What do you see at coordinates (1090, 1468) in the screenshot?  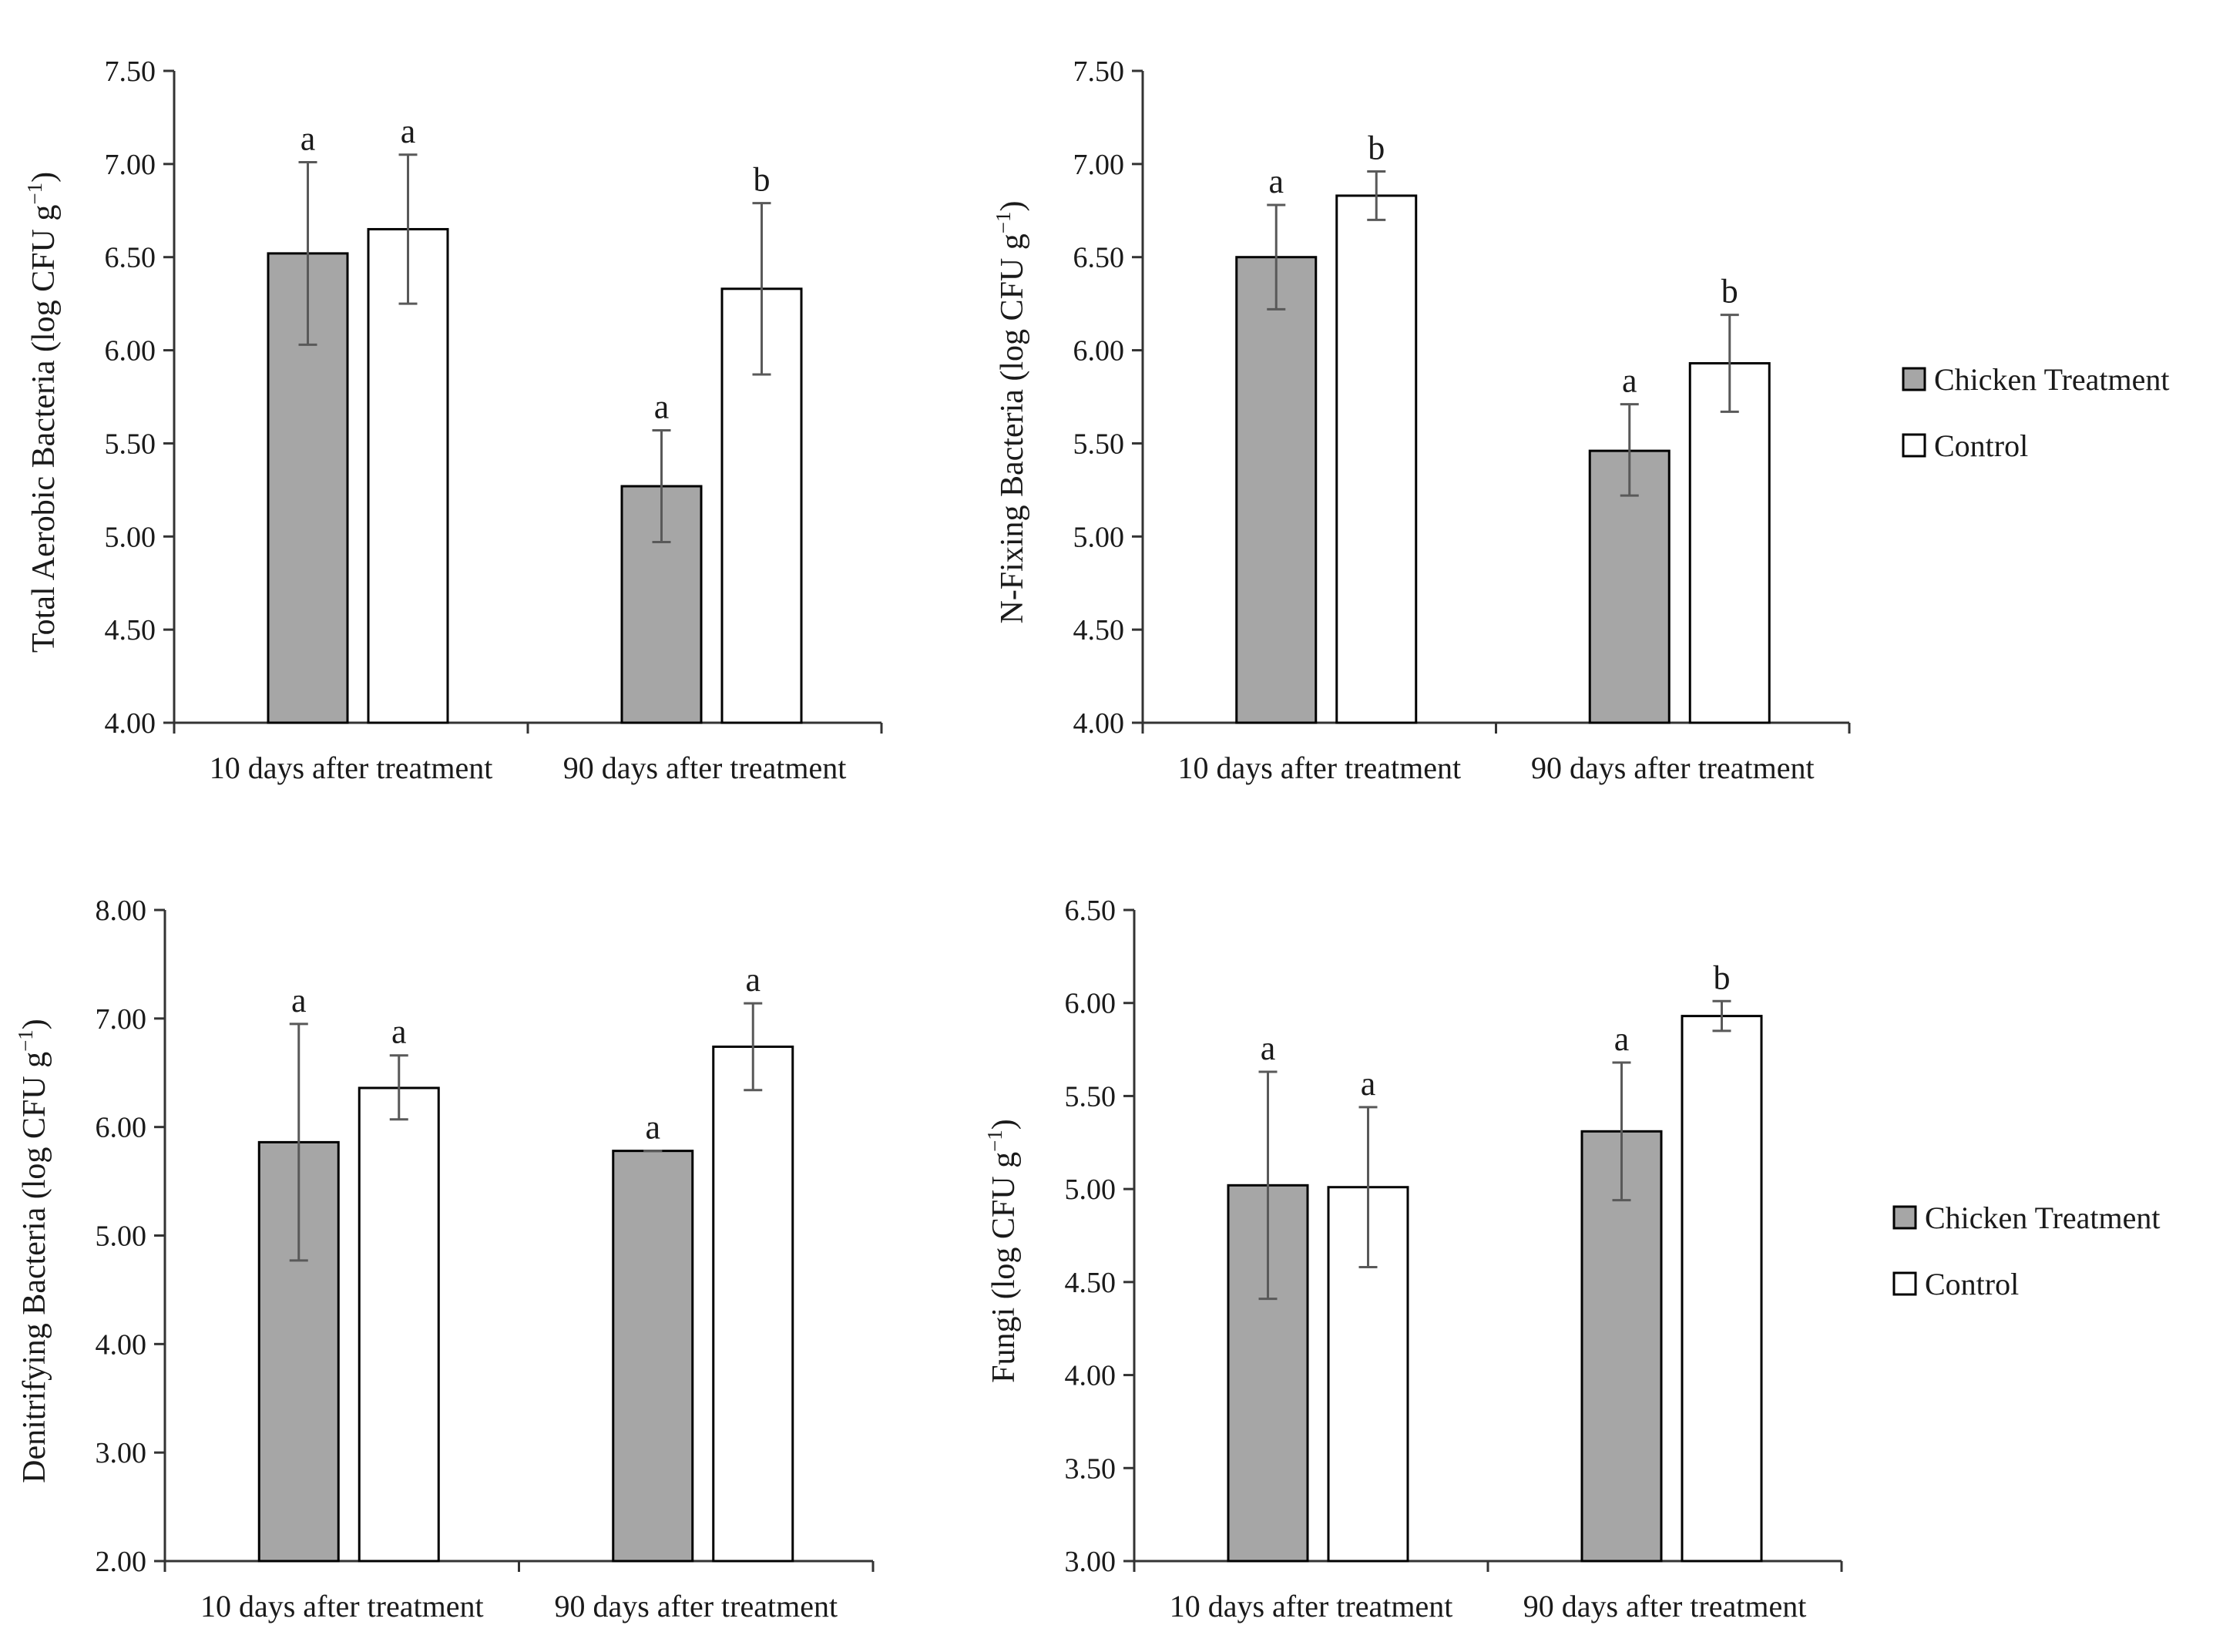 I see `y-tick-label: 3.50` at bounding box center [1090, 1468].